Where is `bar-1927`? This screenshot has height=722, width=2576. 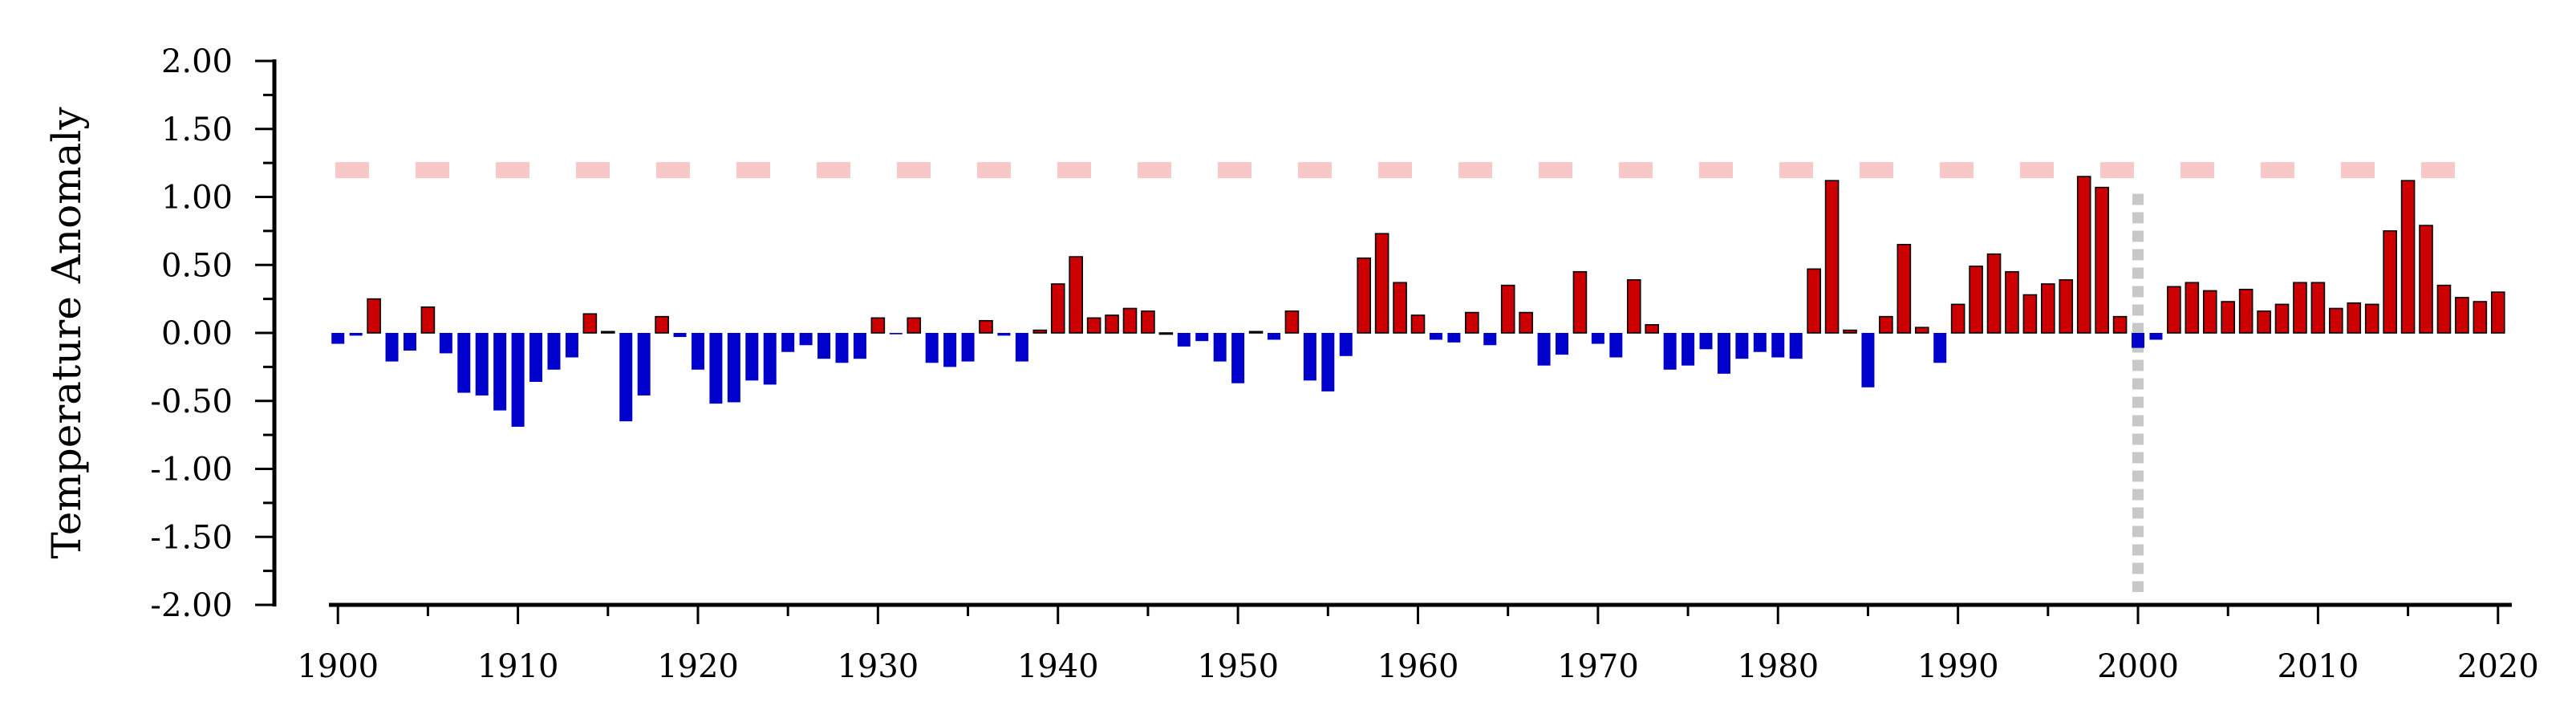 bar-1927 is located at coordinates (824, 346).